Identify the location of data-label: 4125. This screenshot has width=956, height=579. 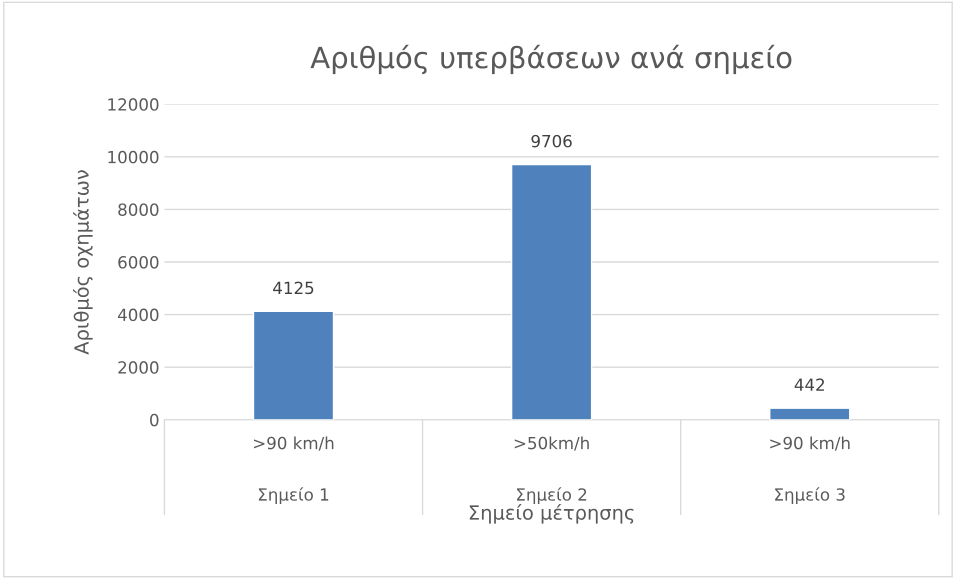
(293, 288).